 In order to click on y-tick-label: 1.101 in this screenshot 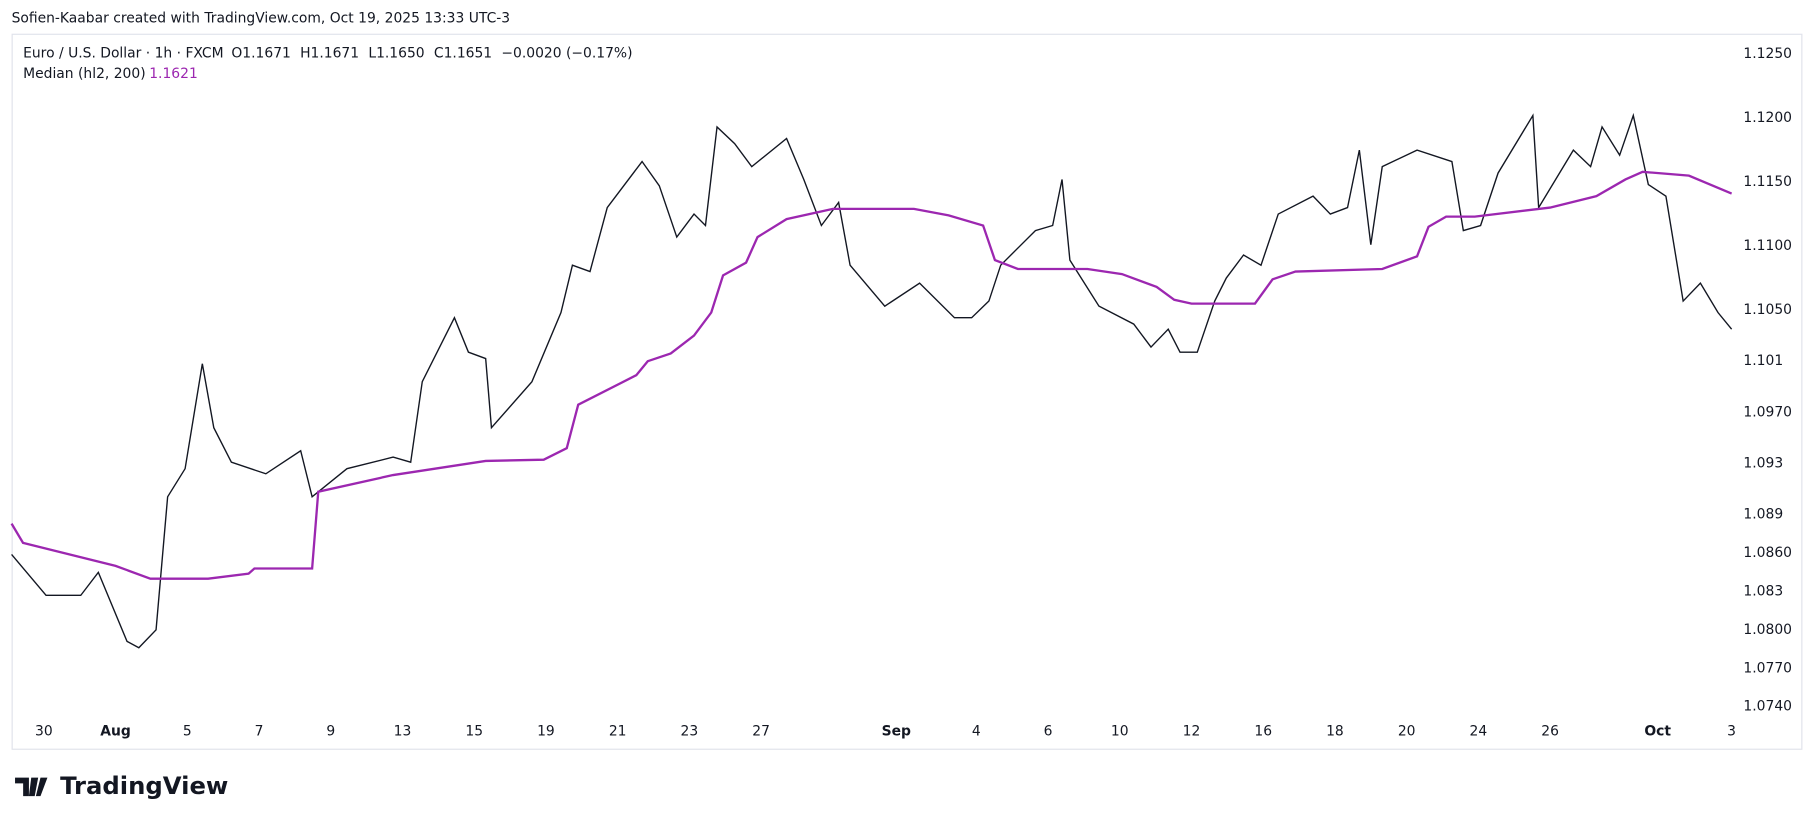, I will do `click(1763, 361)`.